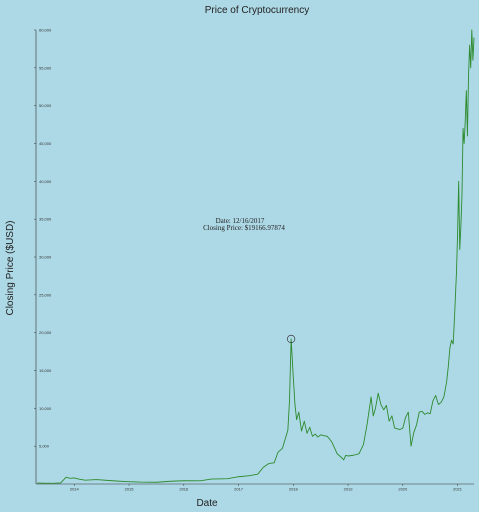 The height and width of the screenshot is (512, 479). I want to click on highlight-marker, so click(291, 339).